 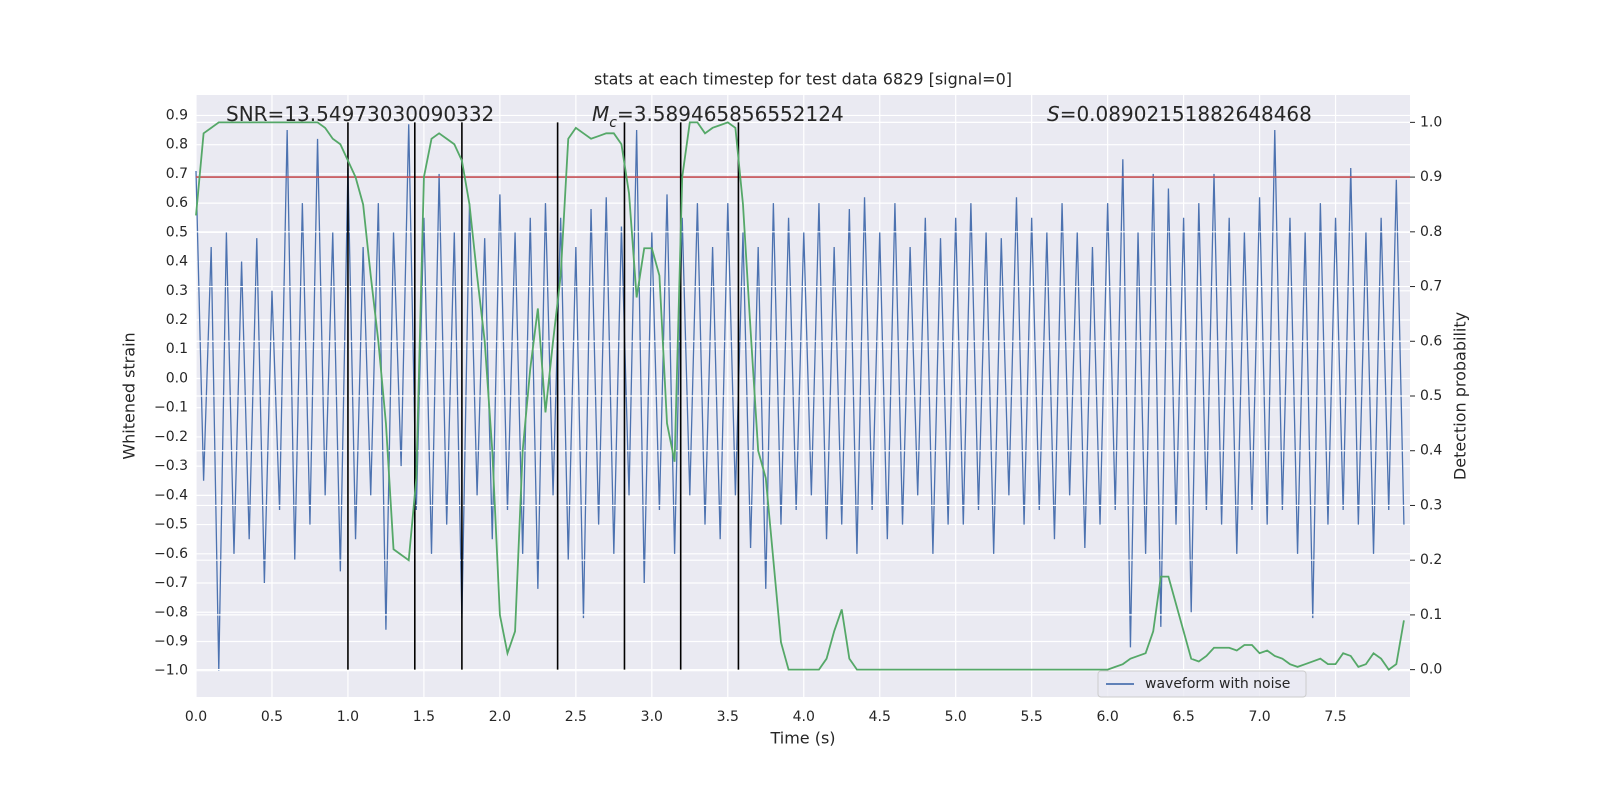 I want to click on y-tick-label: −0.2, so click(x=171, y=437).